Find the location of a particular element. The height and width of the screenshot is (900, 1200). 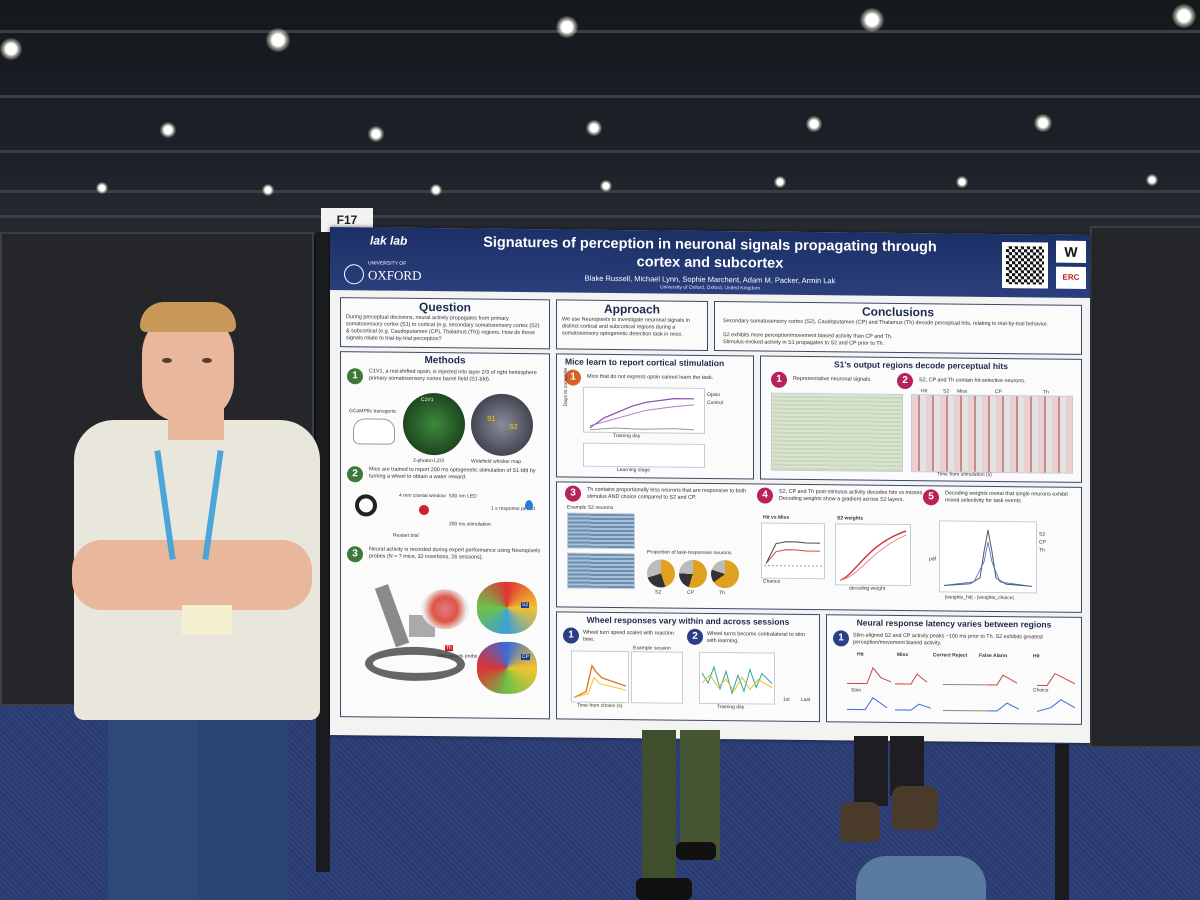

axis-label: 1st is located at coordinates (786, 699).